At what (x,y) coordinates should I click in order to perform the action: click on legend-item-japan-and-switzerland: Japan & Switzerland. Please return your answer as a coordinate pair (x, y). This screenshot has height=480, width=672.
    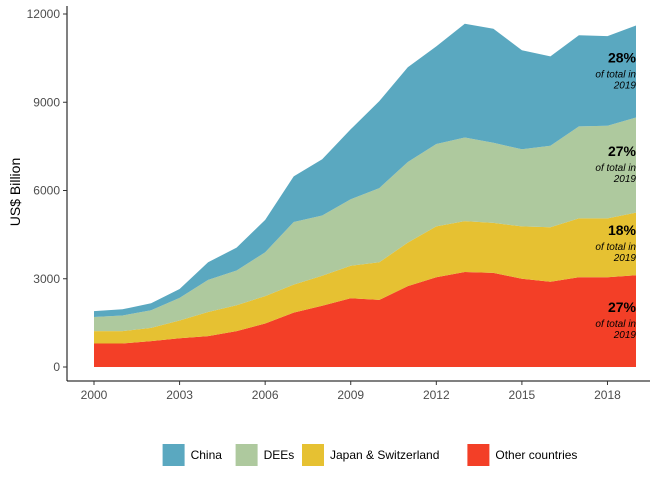
    Looking at the image, I should click on (370, 455).